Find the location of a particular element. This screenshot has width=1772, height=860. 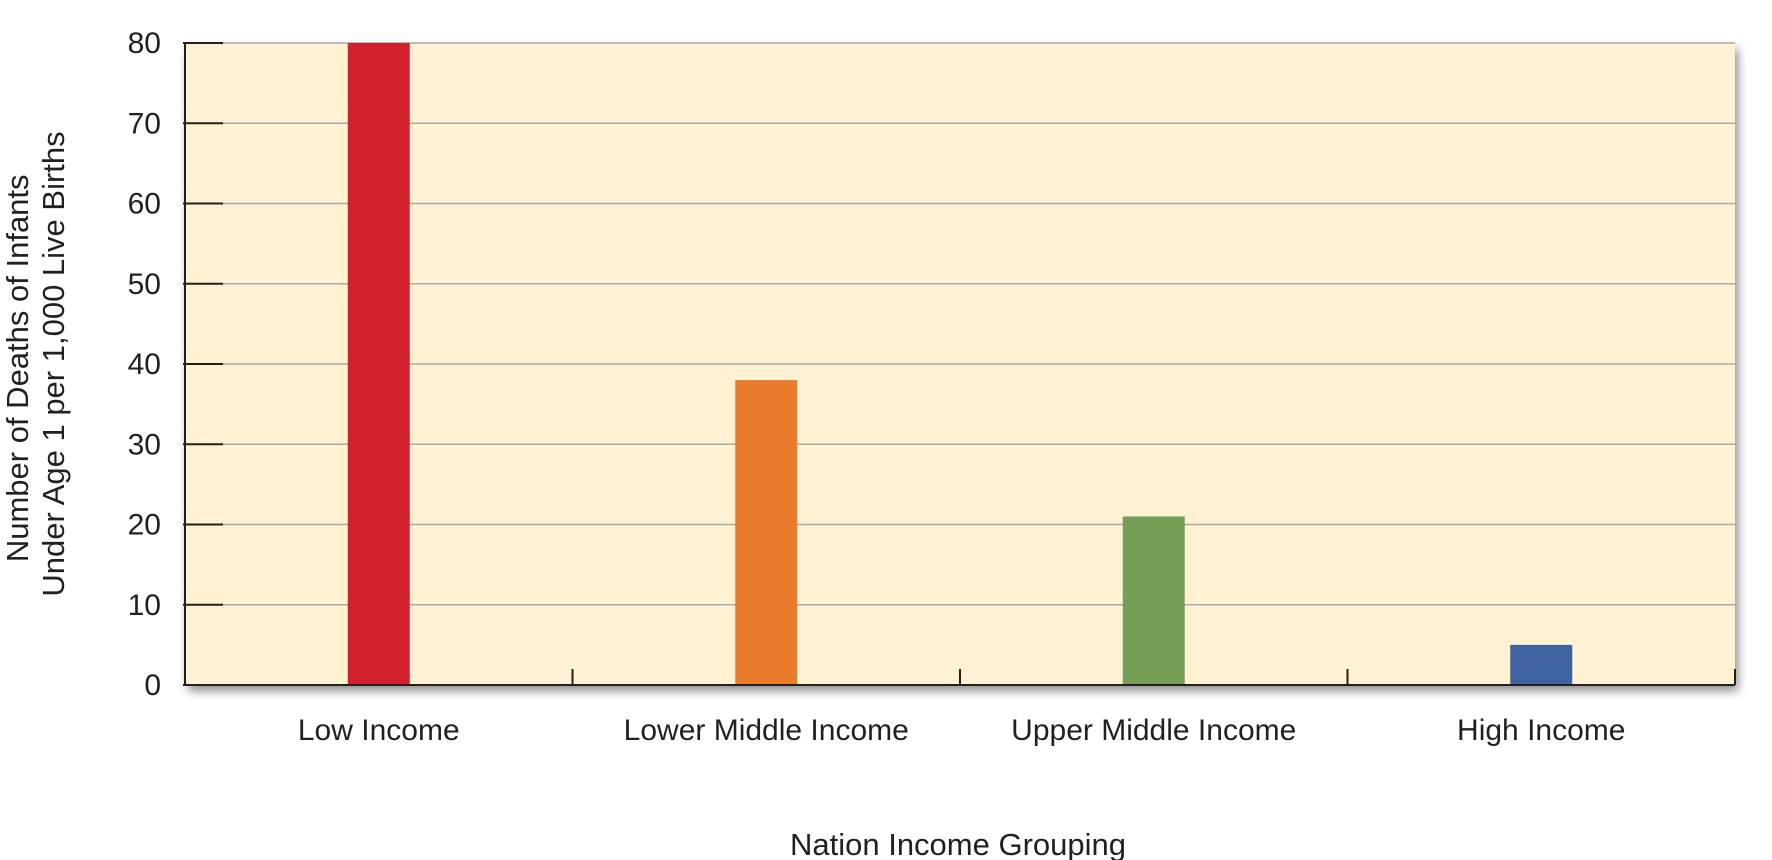

y-tick-label: 10 is located at coordinates (144, 605).